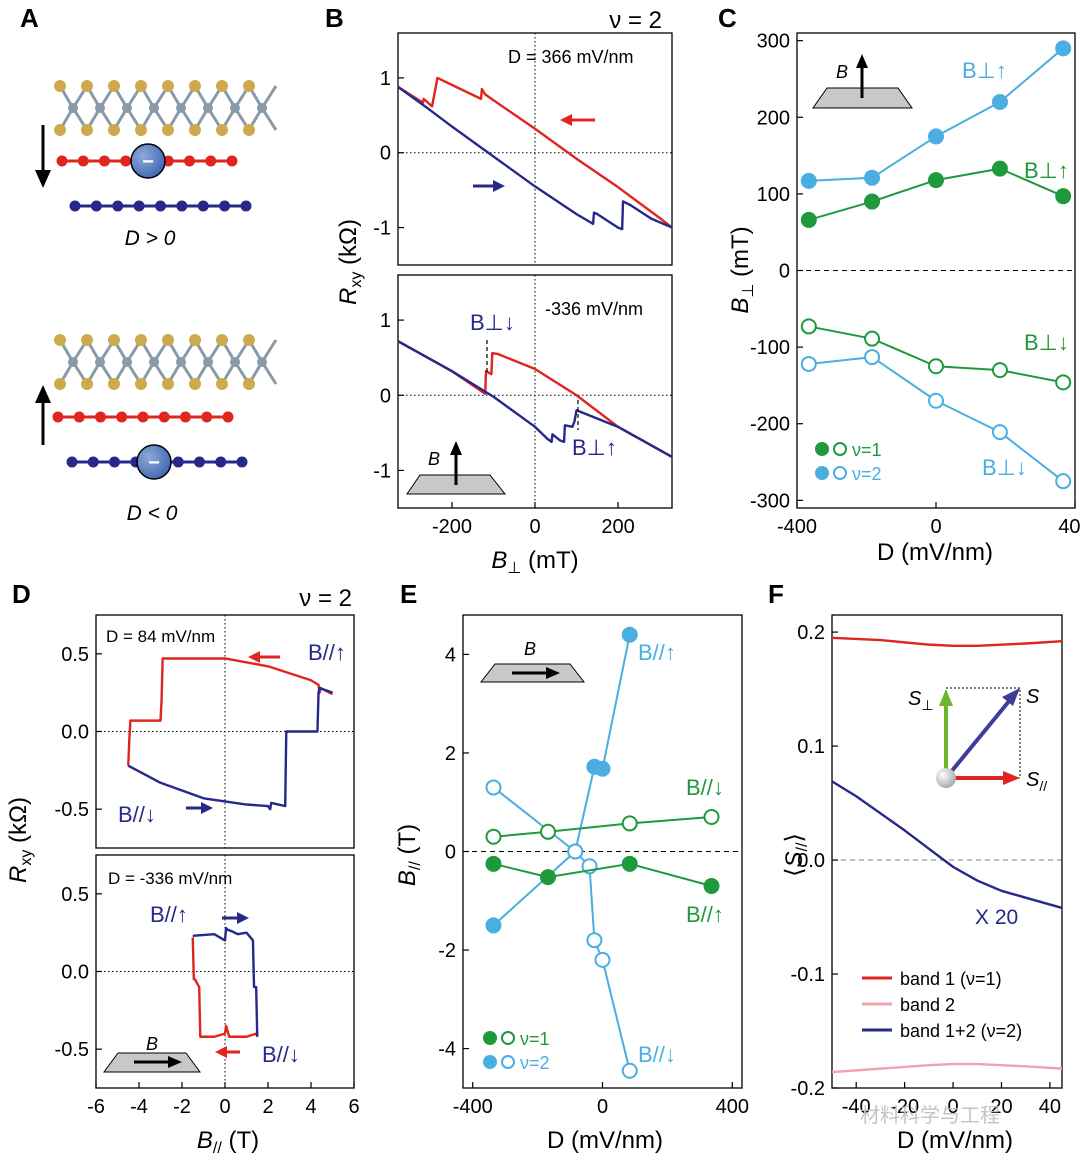  What do you see at coordinates (382, 471) in the screenshot?
I see `y-tick-label: -1` at bounding box center [382, 471].